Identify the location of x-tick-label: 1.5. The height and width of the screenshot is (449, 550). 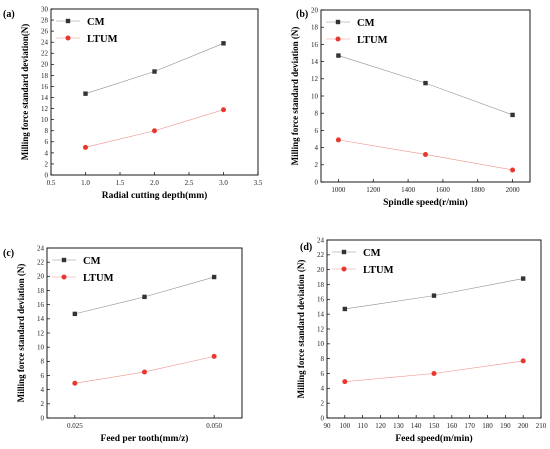
(120, 183).